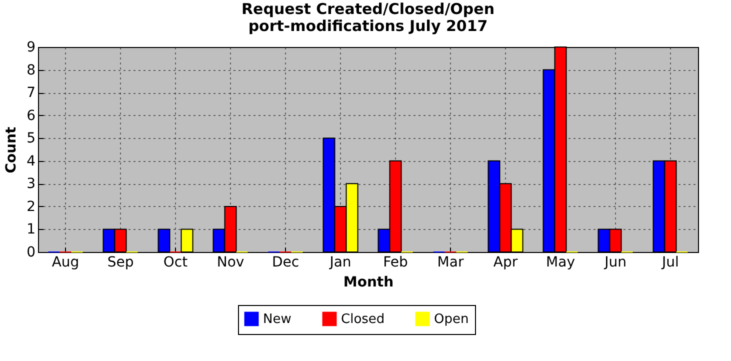 This screenshot has height=361, width=731. What do you see at coordinates (670, 262) in the screenshot?
I see `x-tick-label: Jul` at bounding box center [670, 262].